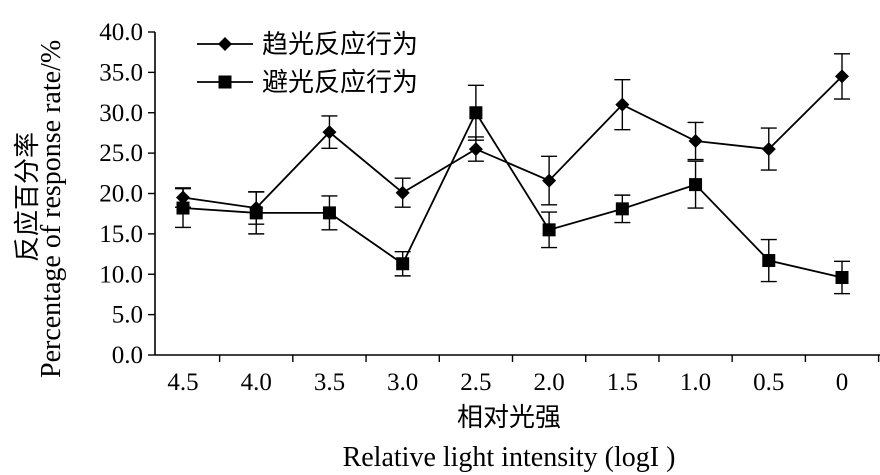  I want to click on y-tick-label: 10.0, so click(121, 274).